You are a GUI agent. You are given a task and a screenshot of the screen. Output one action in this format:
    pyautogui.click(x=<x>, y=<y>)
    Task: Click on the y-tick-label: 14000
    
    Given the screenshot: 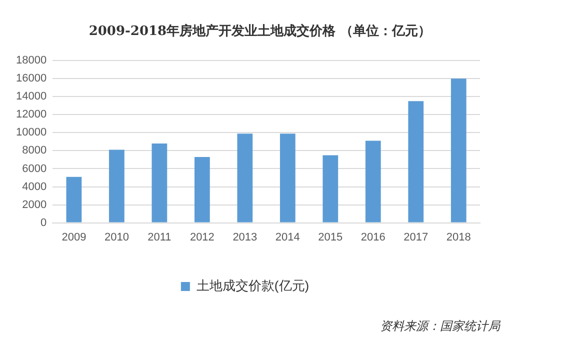 What is the action you would take?
    pyautogui.click(x=31, y=96)
    